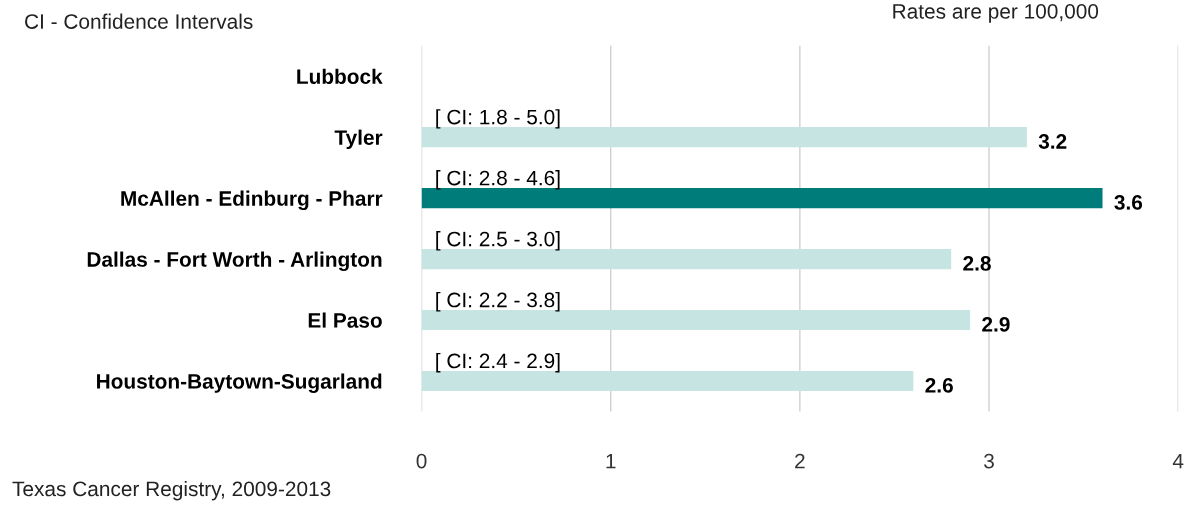 Image resolution: width=1201 pixels, height=508 pixels. What do you see at coordinates (498, 363) in the screenshot?
I see `annotation: [ CI: 2.4 - 2.9]` at bounding box center [498, 363].